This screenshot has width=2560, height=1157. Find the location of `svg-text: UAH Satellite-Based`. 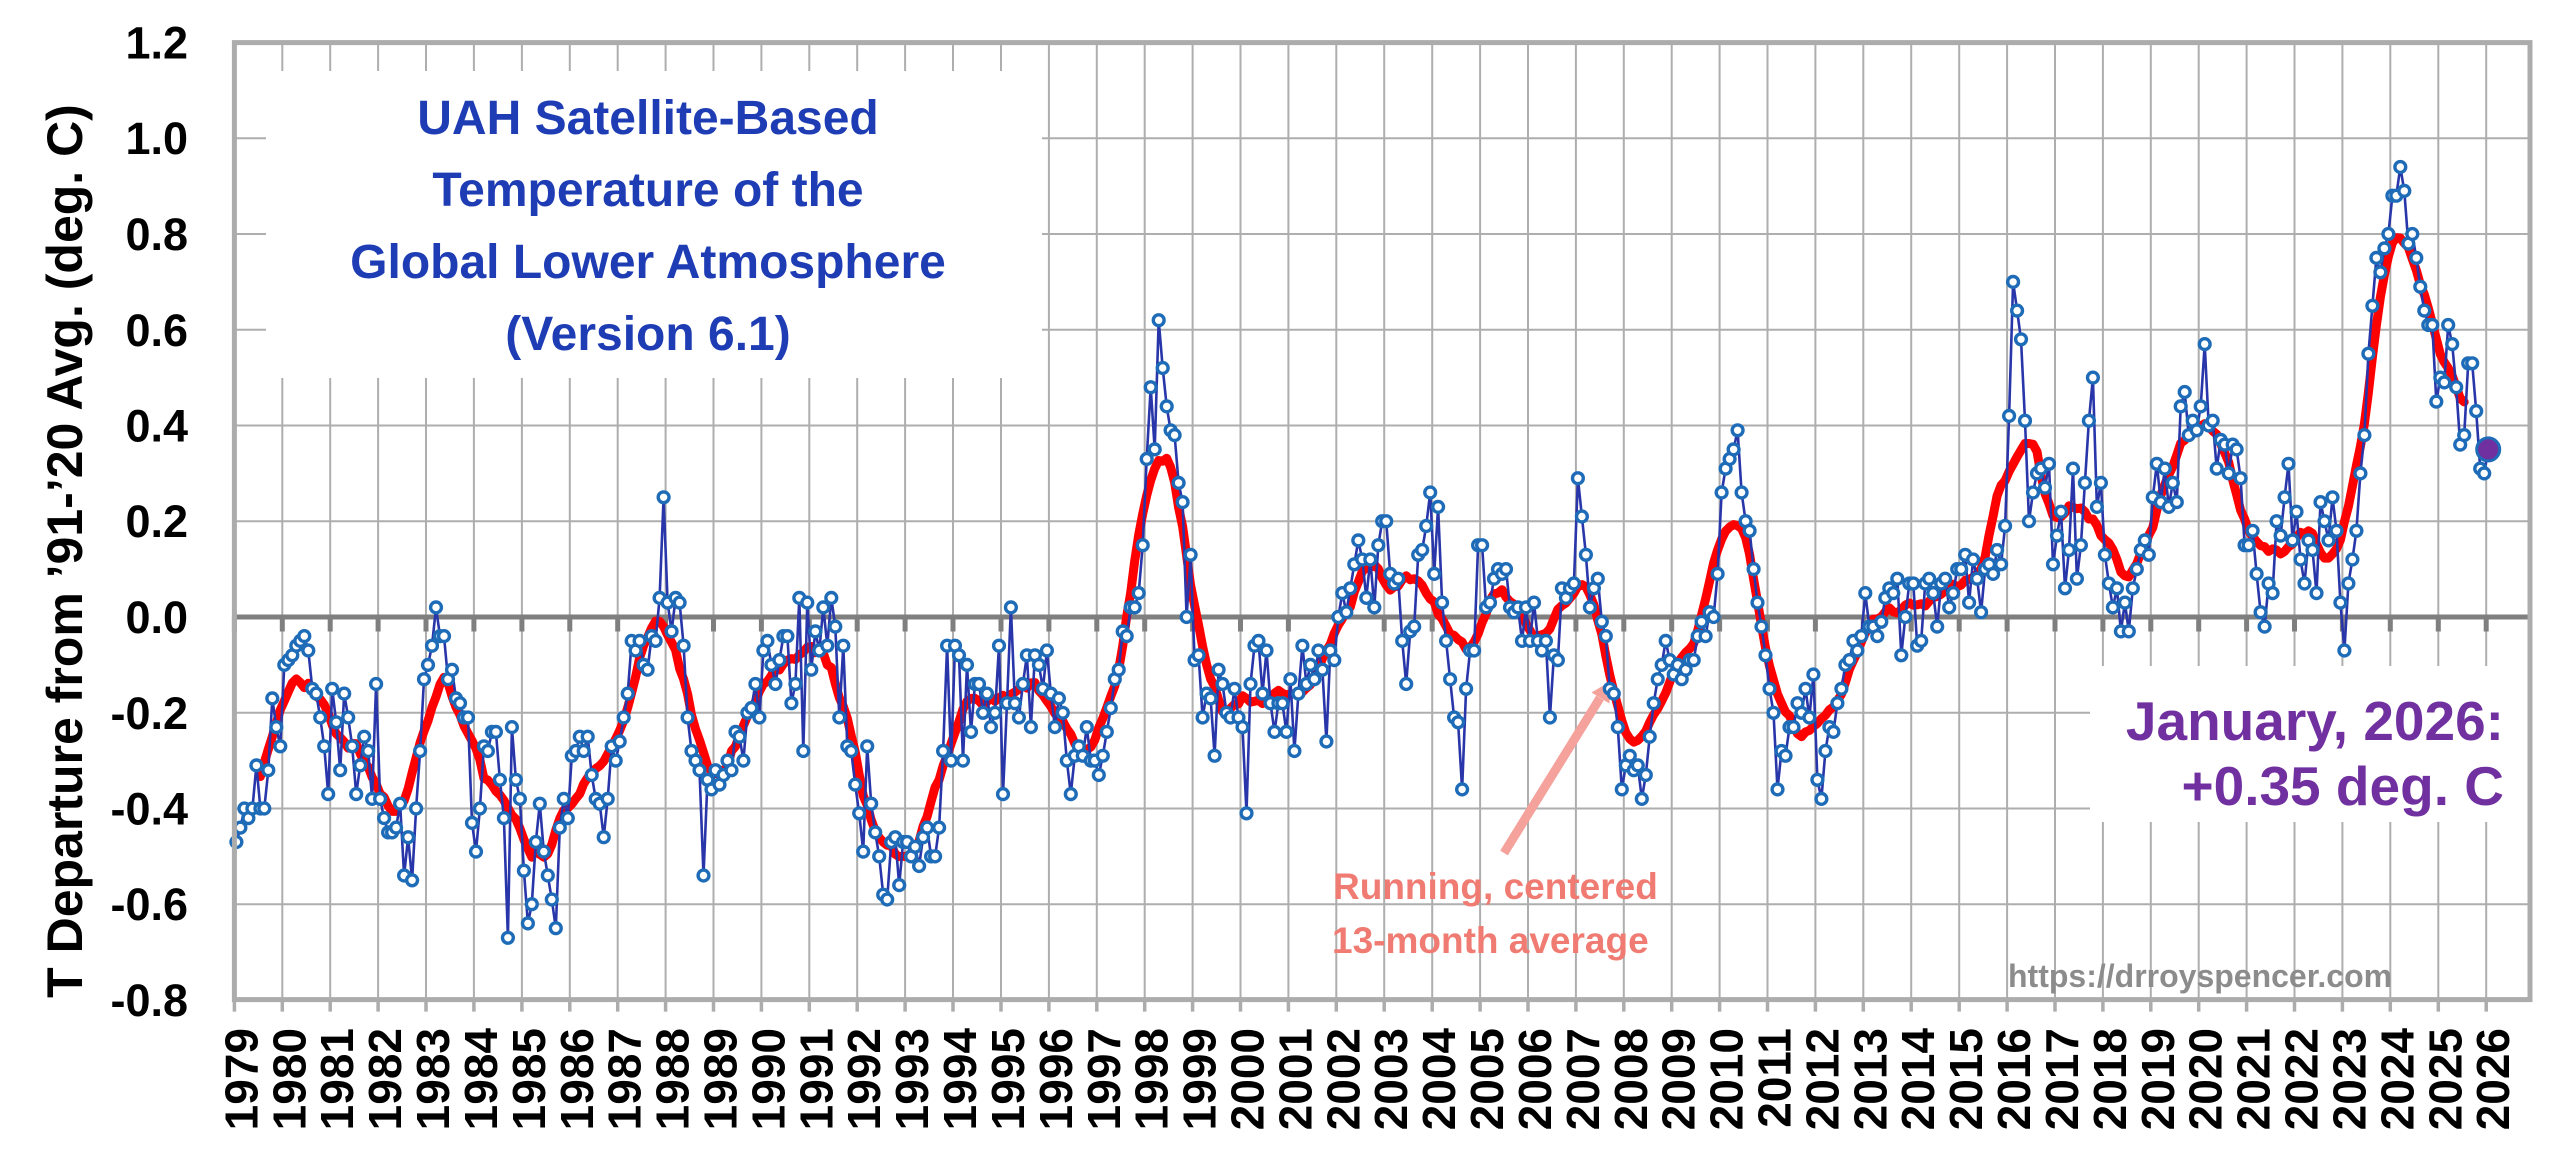

svg-text: UAH Satellite-Based is located at coordinates (647, 118).